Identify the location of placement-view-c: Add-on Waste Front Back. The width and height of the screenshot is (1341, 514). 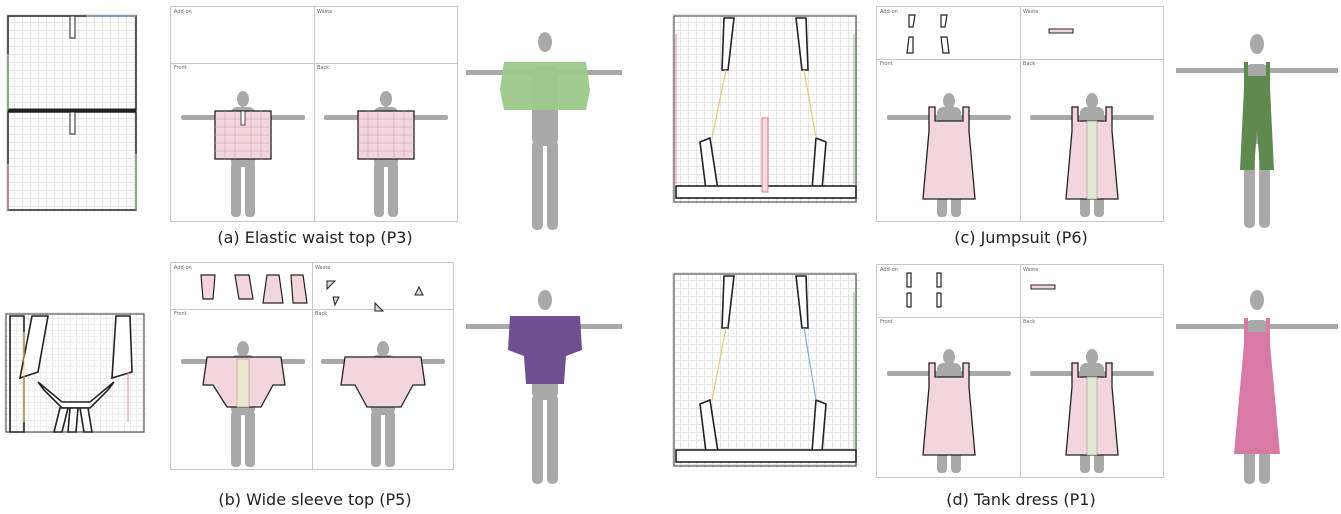
(1020, 114).